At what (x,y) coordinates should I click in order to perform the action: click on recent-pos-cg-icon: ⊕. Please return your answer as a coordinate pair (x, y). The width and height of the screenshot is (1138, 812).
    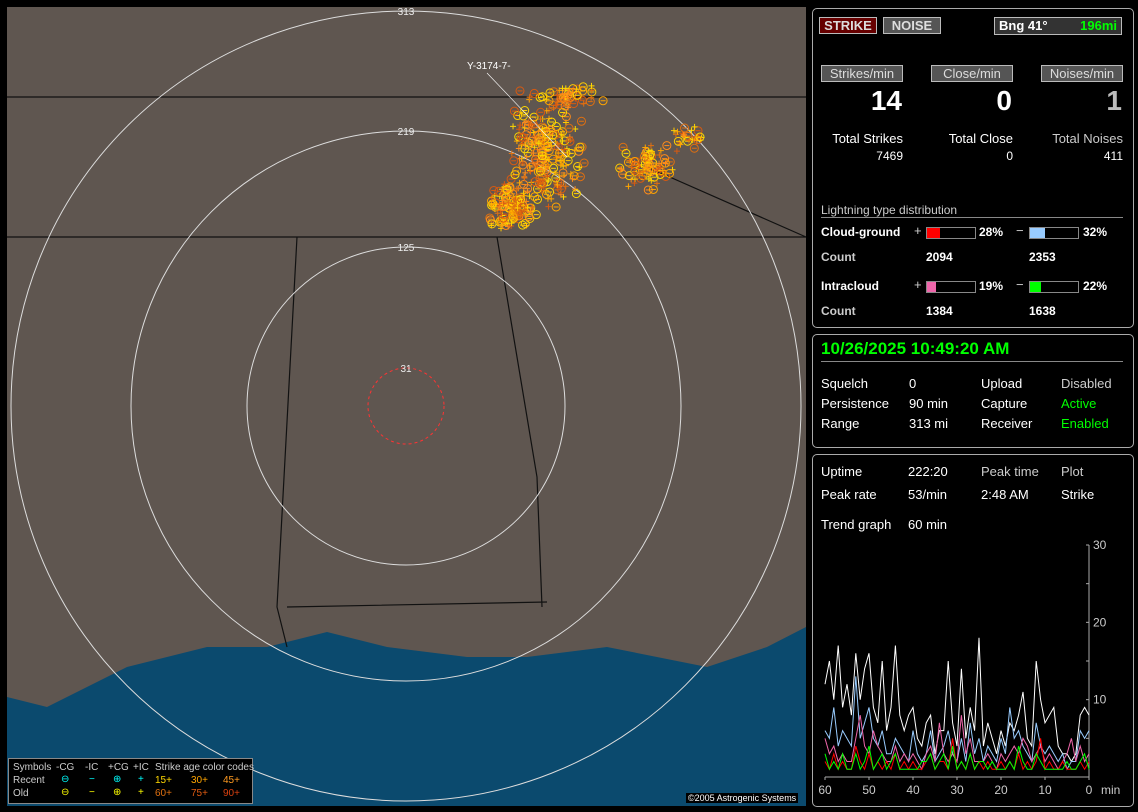
    Looking at the image, I should click on (117, 779).